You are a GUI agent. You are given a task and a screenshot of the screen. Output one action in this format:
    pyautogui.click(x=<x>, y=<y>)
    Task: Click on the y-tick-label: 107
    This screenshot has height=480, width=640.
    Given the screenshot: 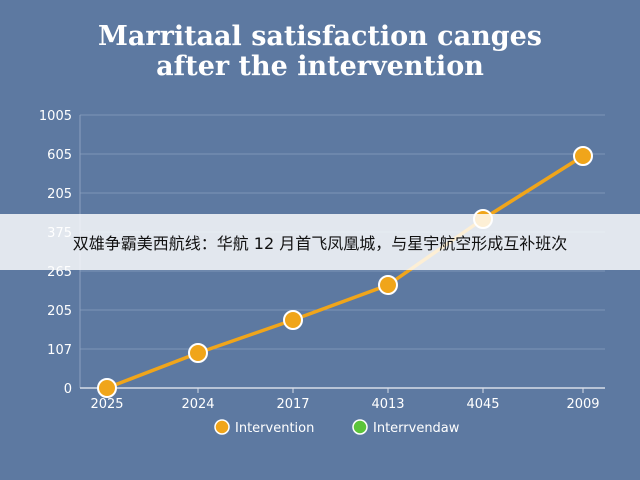 What is the action you would take?
    pyautogui.click(x=59, y=350)
    